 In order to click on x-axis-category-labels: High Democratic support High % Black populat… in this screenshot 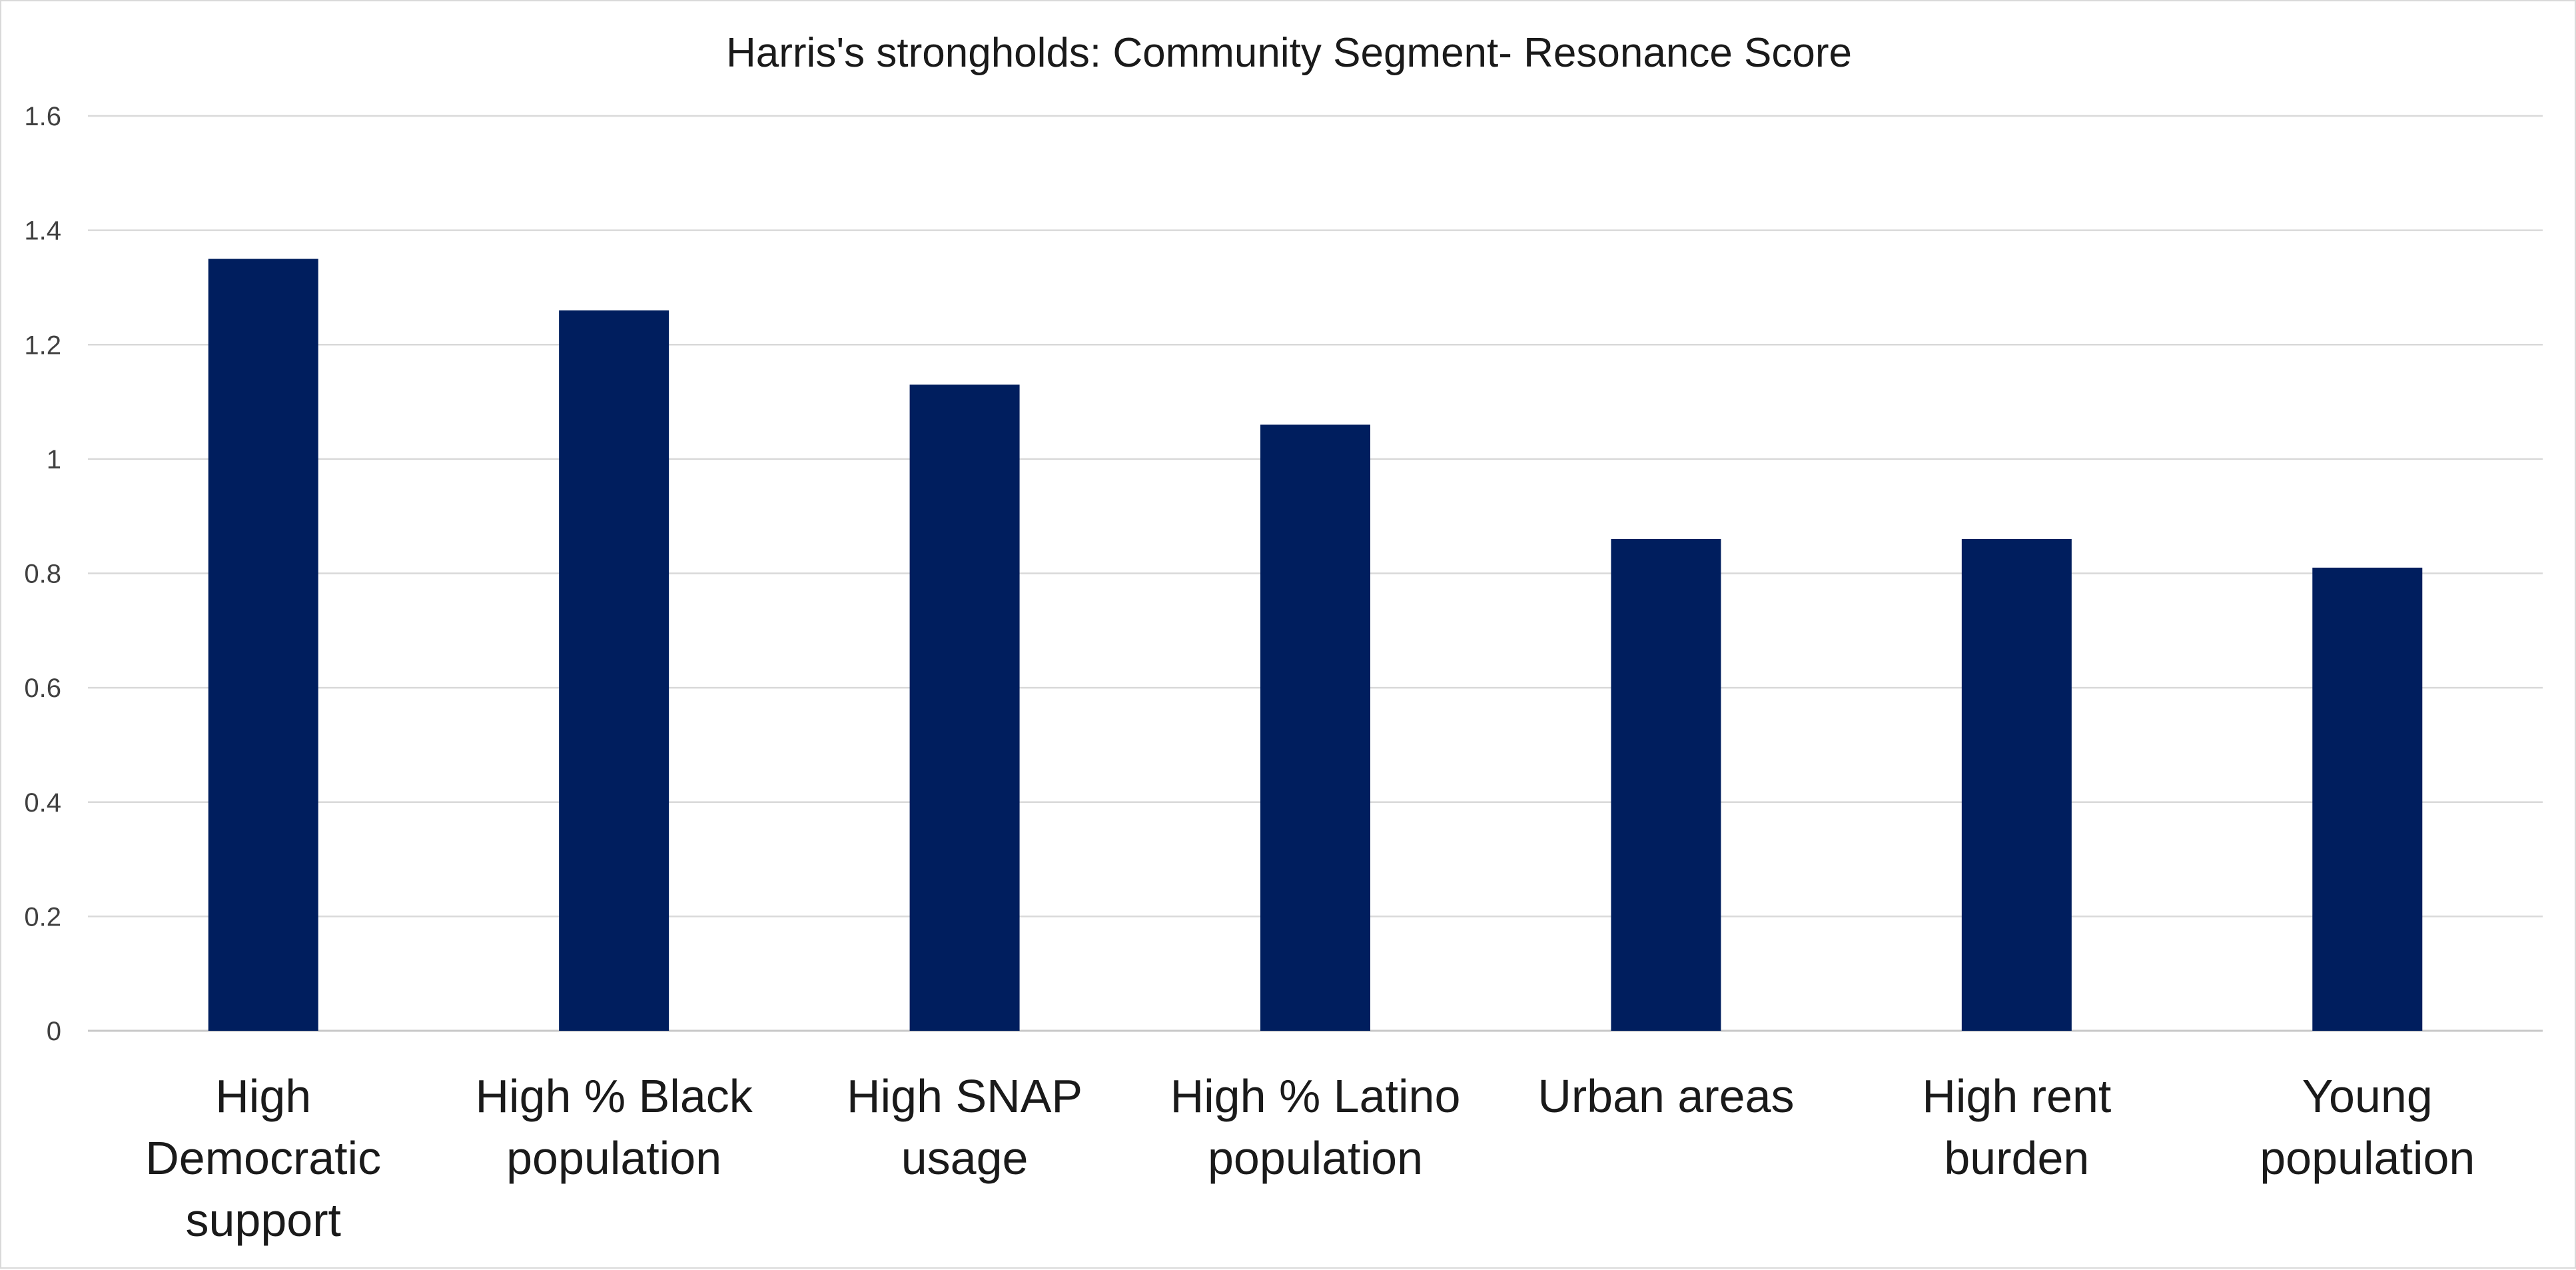, I will do `click(1310, 1158)`.